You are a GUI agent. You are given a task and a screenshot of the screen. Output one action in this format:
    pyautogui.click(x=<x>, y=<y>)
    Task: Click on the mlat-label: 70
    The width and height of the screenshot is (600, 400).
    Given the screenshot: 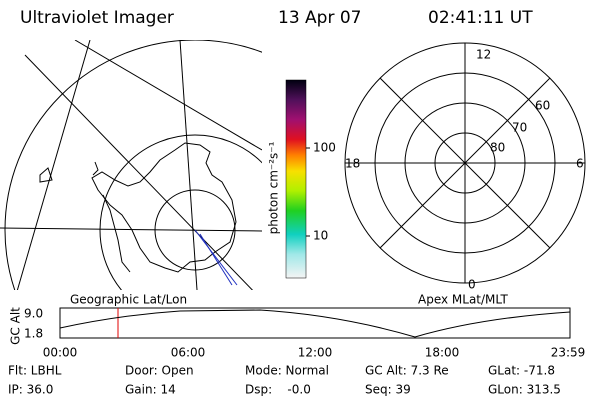 What is the action you would take?
    pyautogui.click(x=519, y=128)
    